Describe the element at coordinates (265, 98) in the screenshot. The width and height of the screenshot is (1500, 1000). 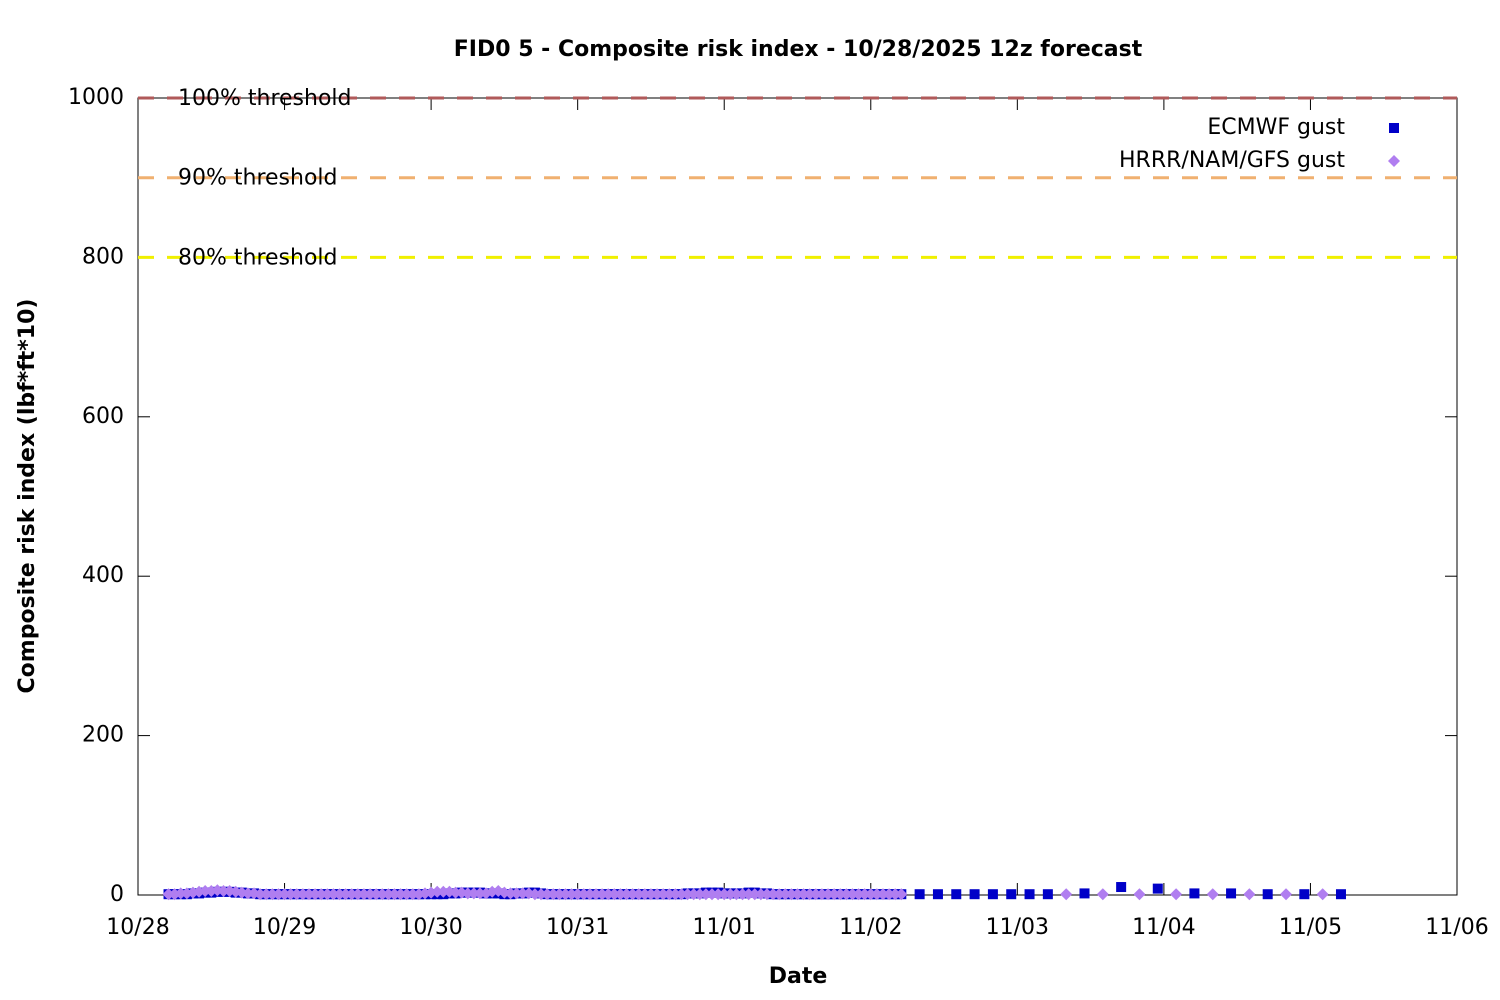
I see `threshold-label: 100% threshold` at that location.